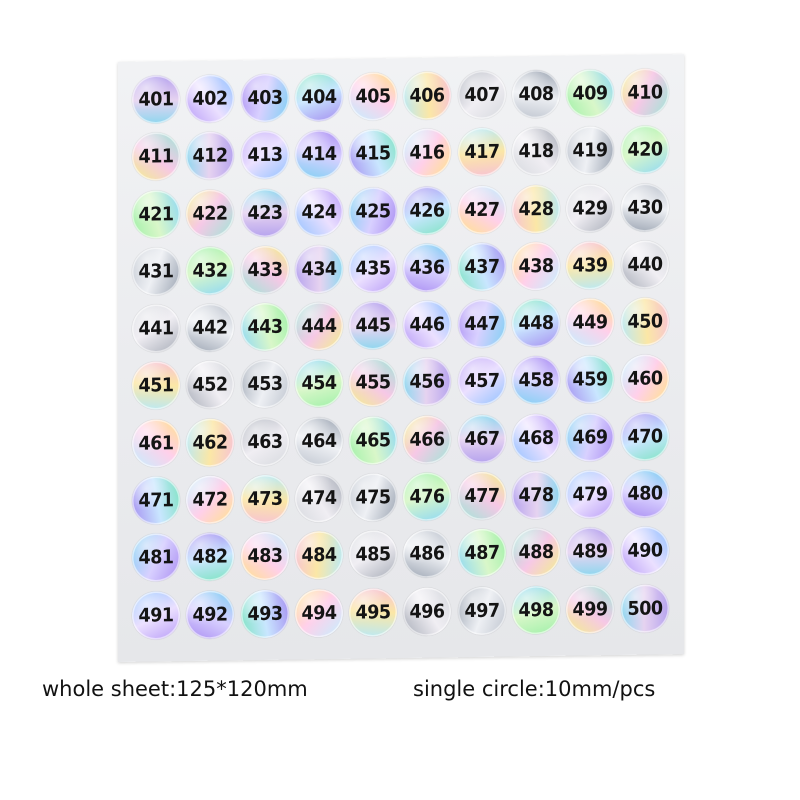 This screenshot has width=800, height=800. I want to click on sticker-number: 475, so click(373, 497).